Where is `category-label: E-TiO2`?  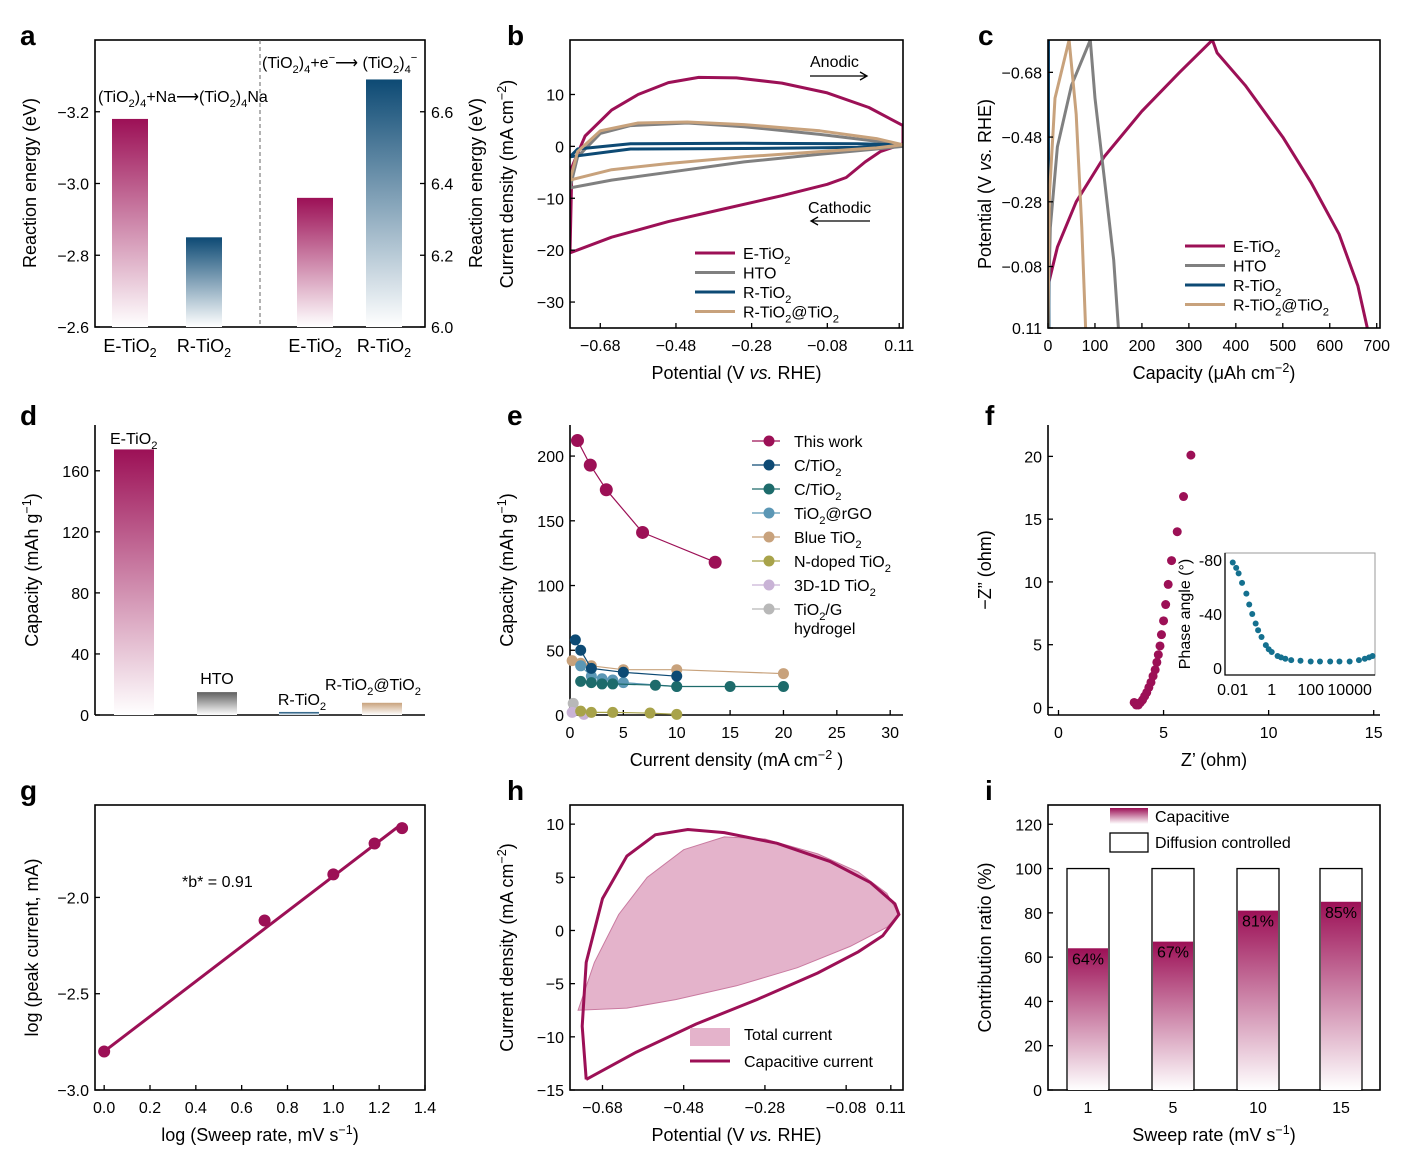 category-label: E-TiO2 is located at coordinates (129, 348).